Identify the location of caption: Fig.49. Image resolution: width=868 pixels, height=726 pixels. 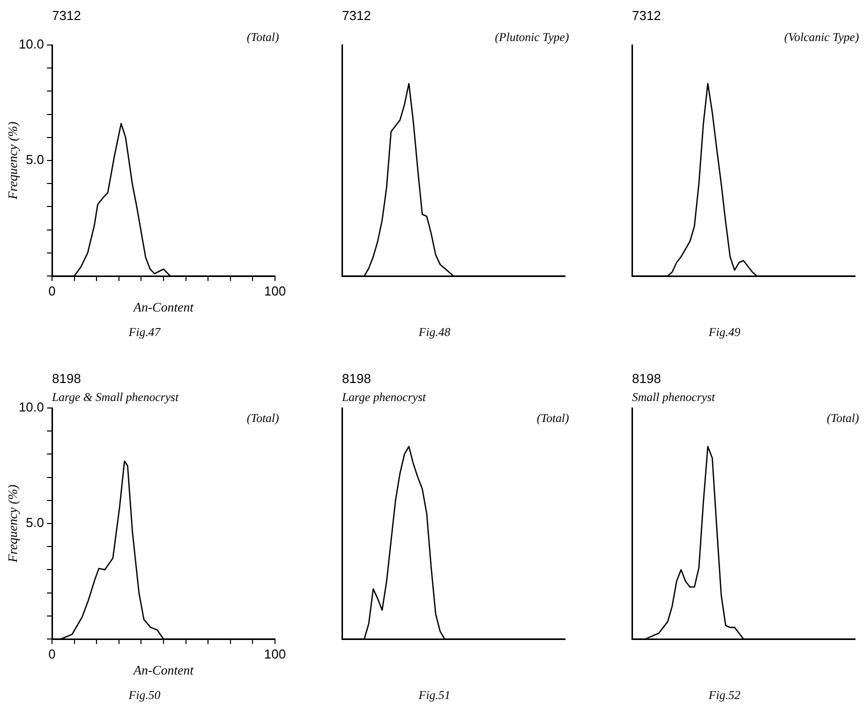
(725, 332).